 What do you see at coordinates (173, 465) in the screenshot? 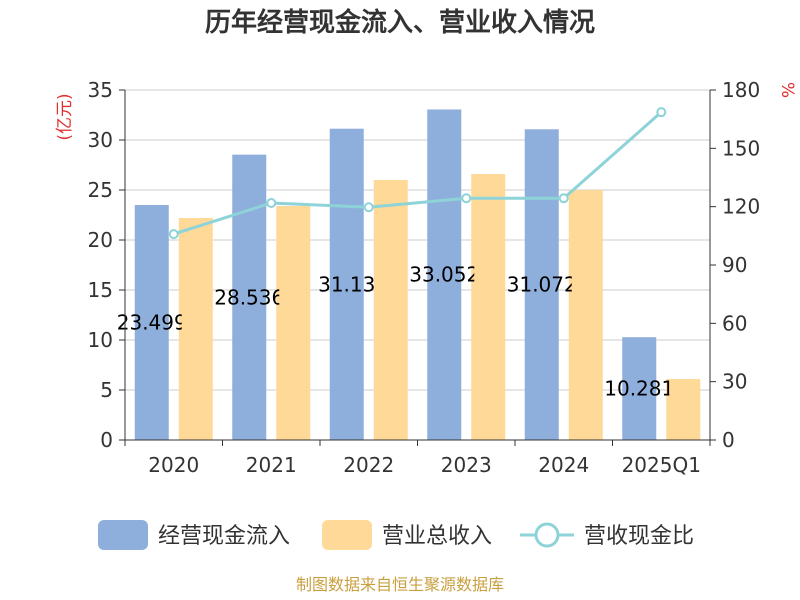
I see `x-tick-label: 2020` at bounding box center [173, 465].